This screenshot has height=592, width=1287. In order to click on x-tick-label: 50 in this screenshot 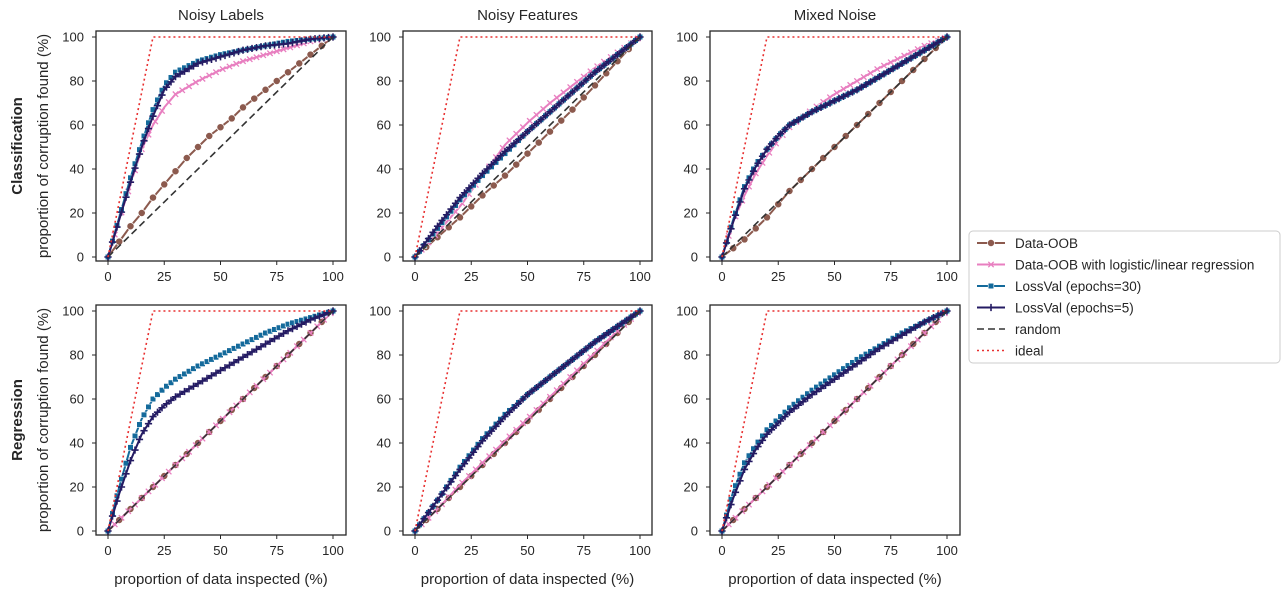, I will do `click(527, 276)`.